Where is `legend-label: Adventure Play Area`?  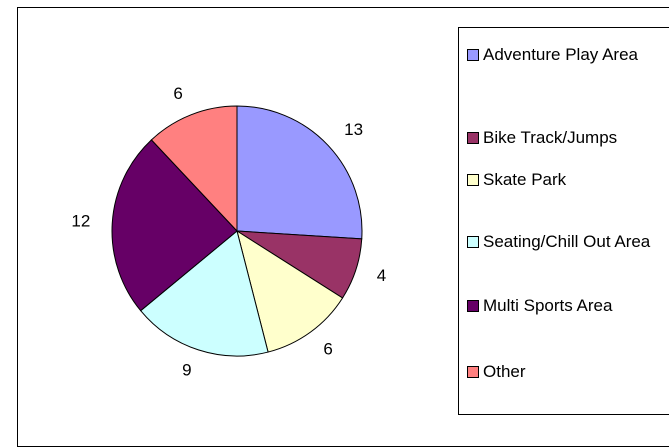 legend-label: Adventure Play Area is located at coordinates (560, 54).